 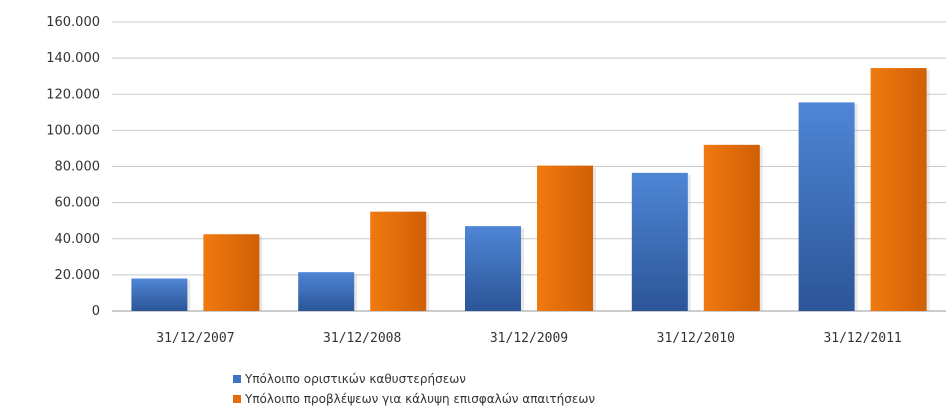 I want to click on x-tick-label: 31/12/2011, so click(x=862, y=338).